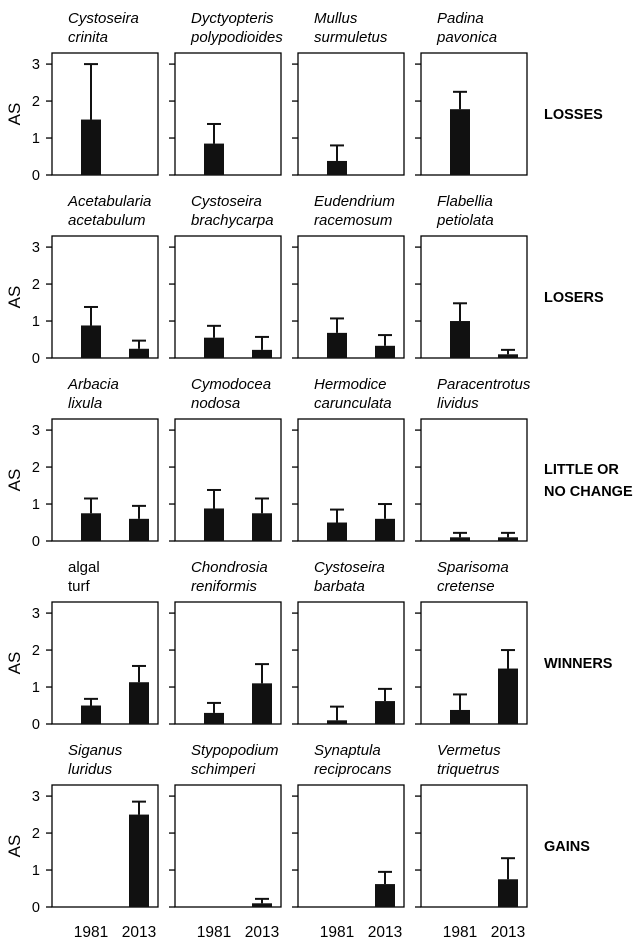  Describe the element at coordinates (458, 403) in the screenshot. I see `species-name: lividus` at that location.